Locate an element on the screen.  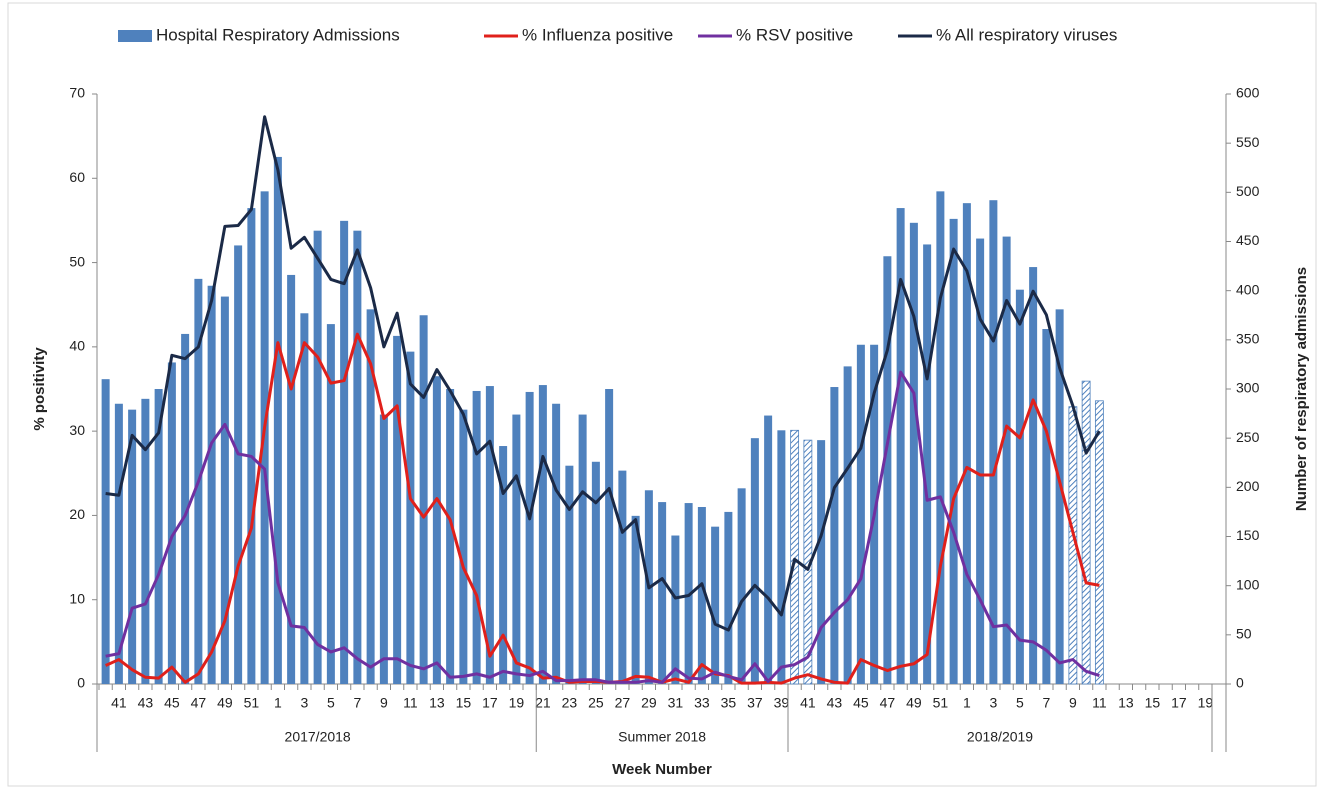
x-tick-label: 7 is located at coordinates (357, 703).